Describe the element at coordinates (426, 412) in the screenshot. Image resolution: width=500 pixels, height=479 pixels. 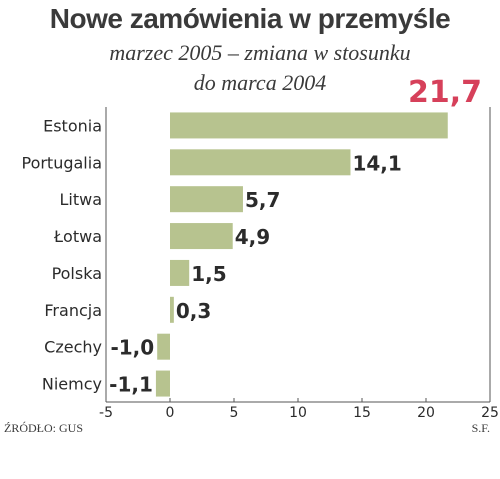
I see `x-tick-label-5: 20` at that location.